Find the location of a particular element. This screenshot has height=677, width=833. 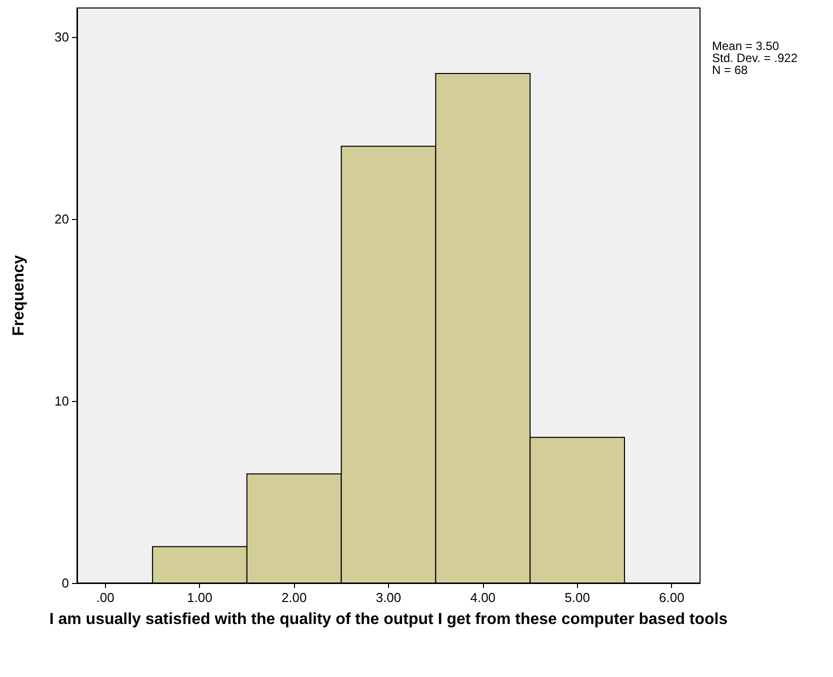

x-tick-label: 4.00 is located at coordinates (483, 597).